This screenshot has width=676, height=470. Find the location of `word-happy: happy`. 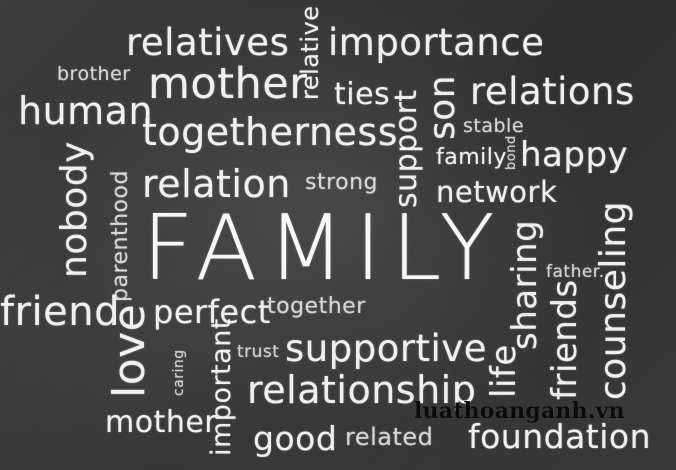

word-happy: happy is located at coordinates (574, 155).